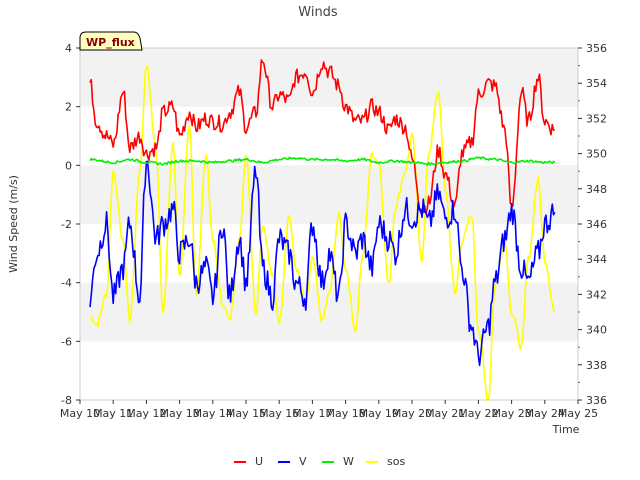  I want to click on y2-tick-label: 342, so click(596, 294).